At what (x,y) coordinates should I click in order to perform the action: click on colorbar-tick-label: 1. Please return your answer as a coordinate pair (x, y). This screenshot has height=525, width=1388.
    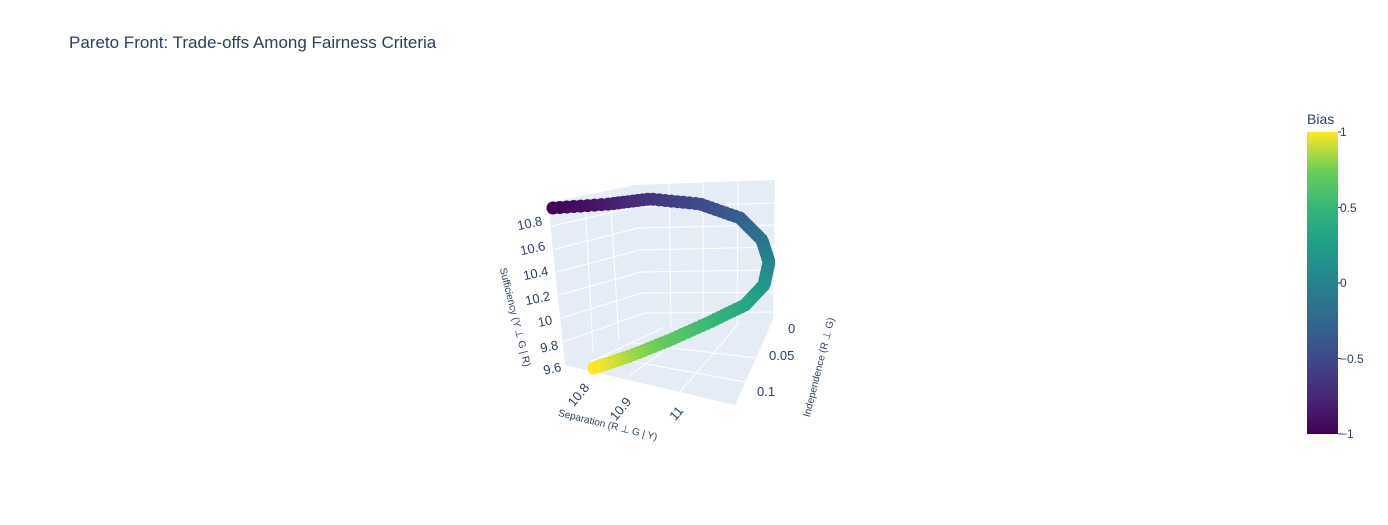
    Looking at the image, I should click on (1343, 132).